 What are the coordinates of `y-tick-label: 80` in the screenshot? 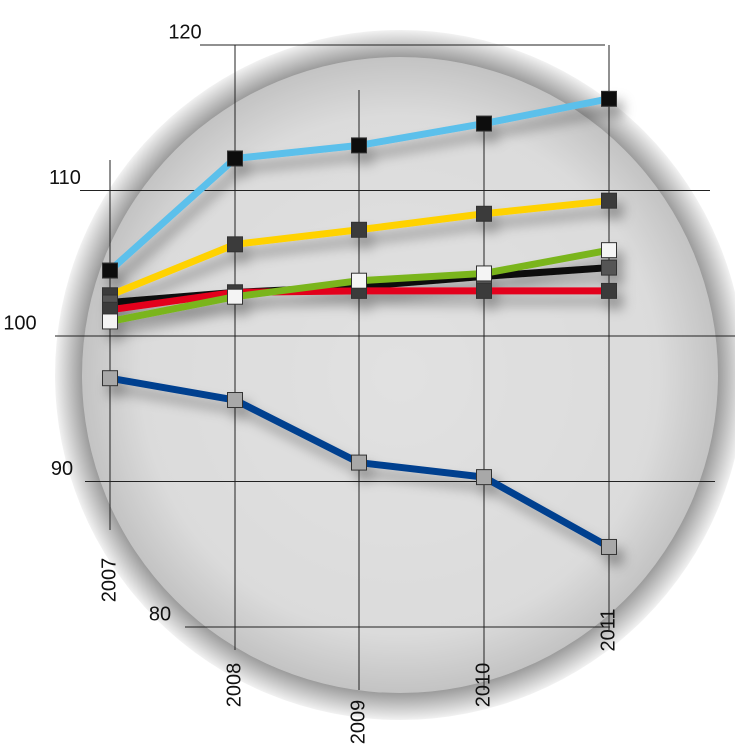 It's located at (160, 614).